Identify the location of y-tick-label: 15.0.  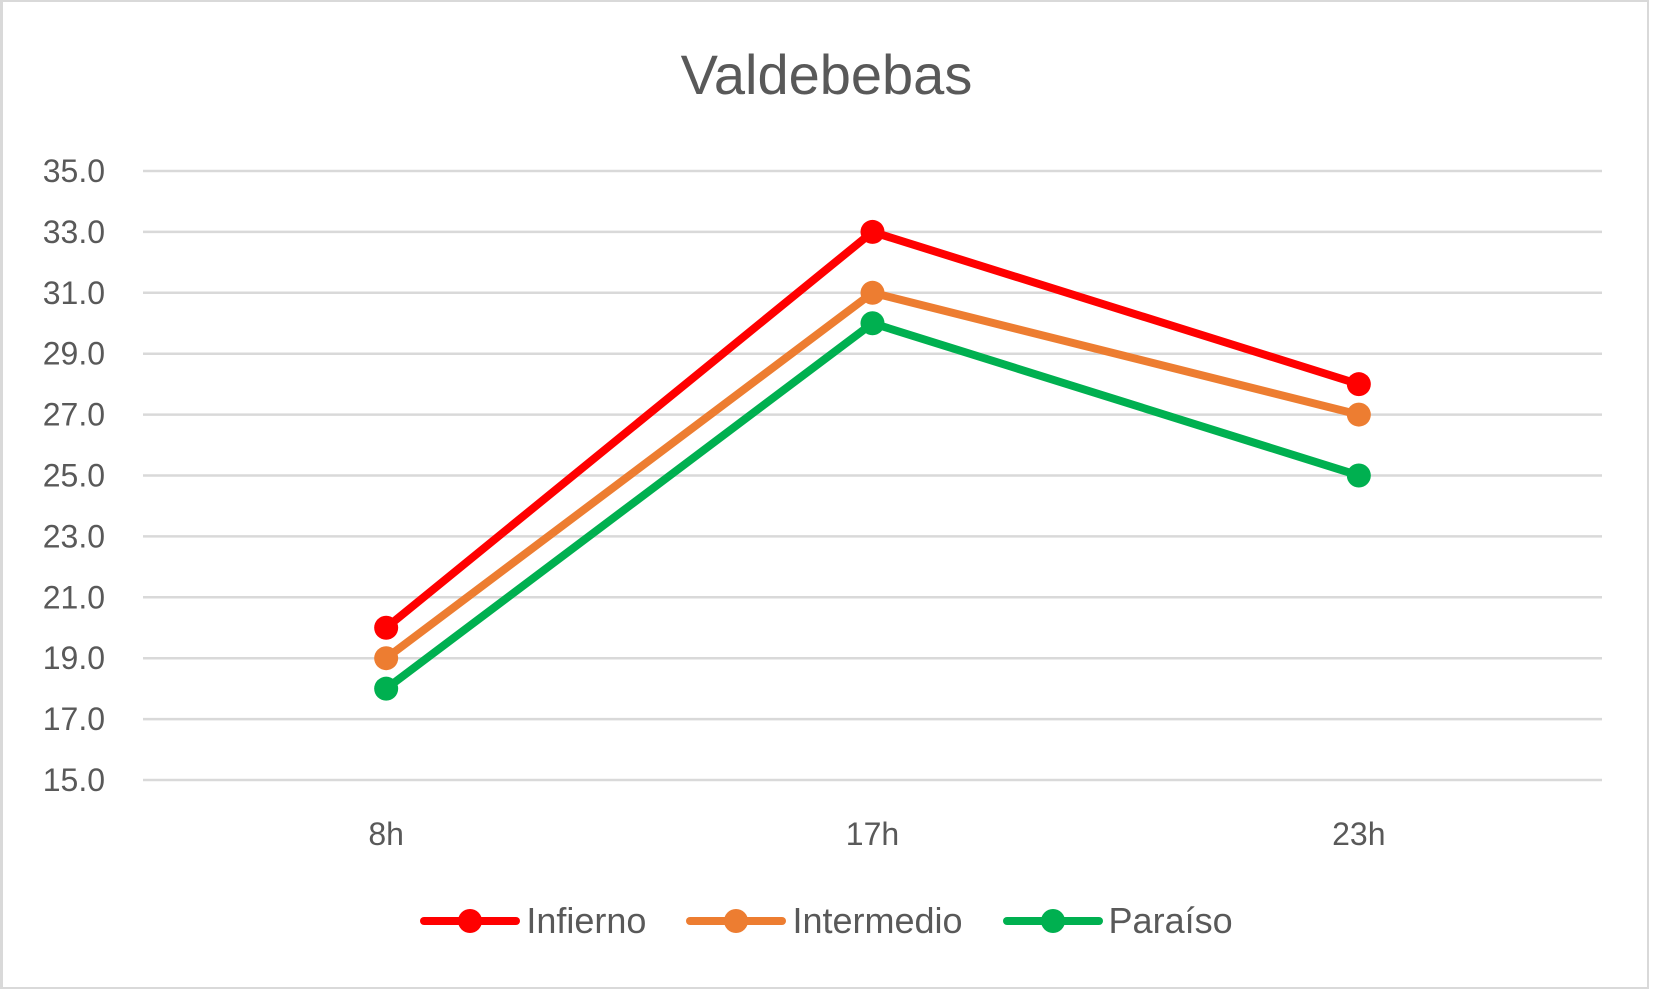
(74, 780).